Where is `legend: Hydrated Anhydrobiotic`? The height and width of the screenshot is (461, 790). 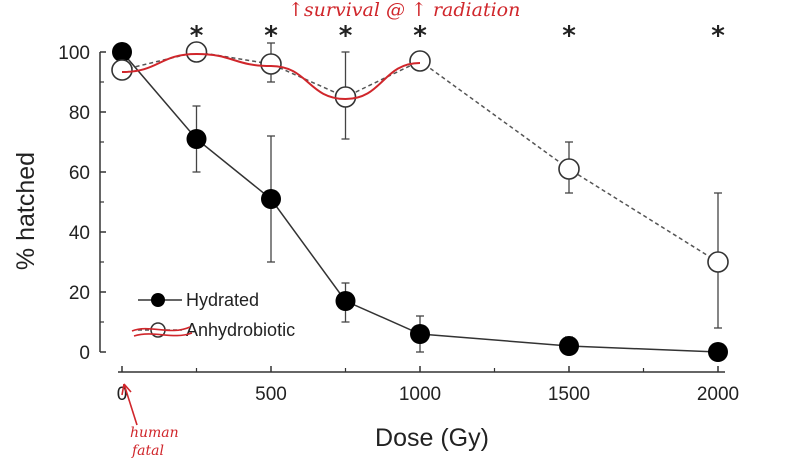
legend: Hydrated Anhydrobiotic is located at coordinates (216, 315).